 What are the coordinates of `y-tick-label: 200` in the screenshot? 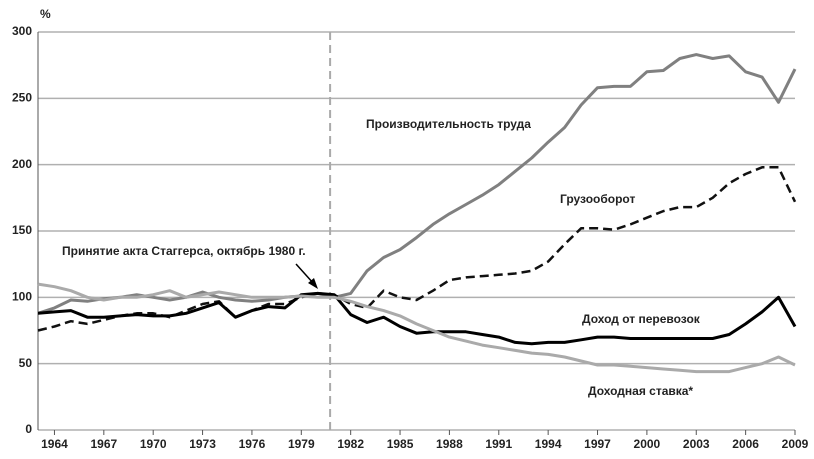 It's located at (22, 164).